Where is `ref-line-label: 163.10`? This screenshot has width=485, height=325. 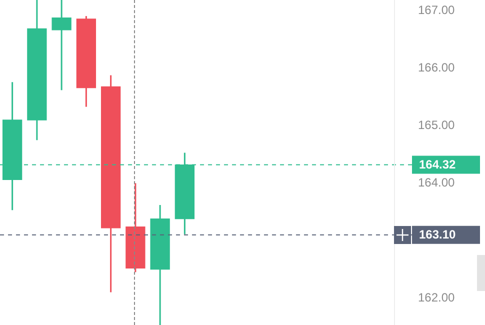
ref-line-label: 163.10 is located at coordinates (437, 235).